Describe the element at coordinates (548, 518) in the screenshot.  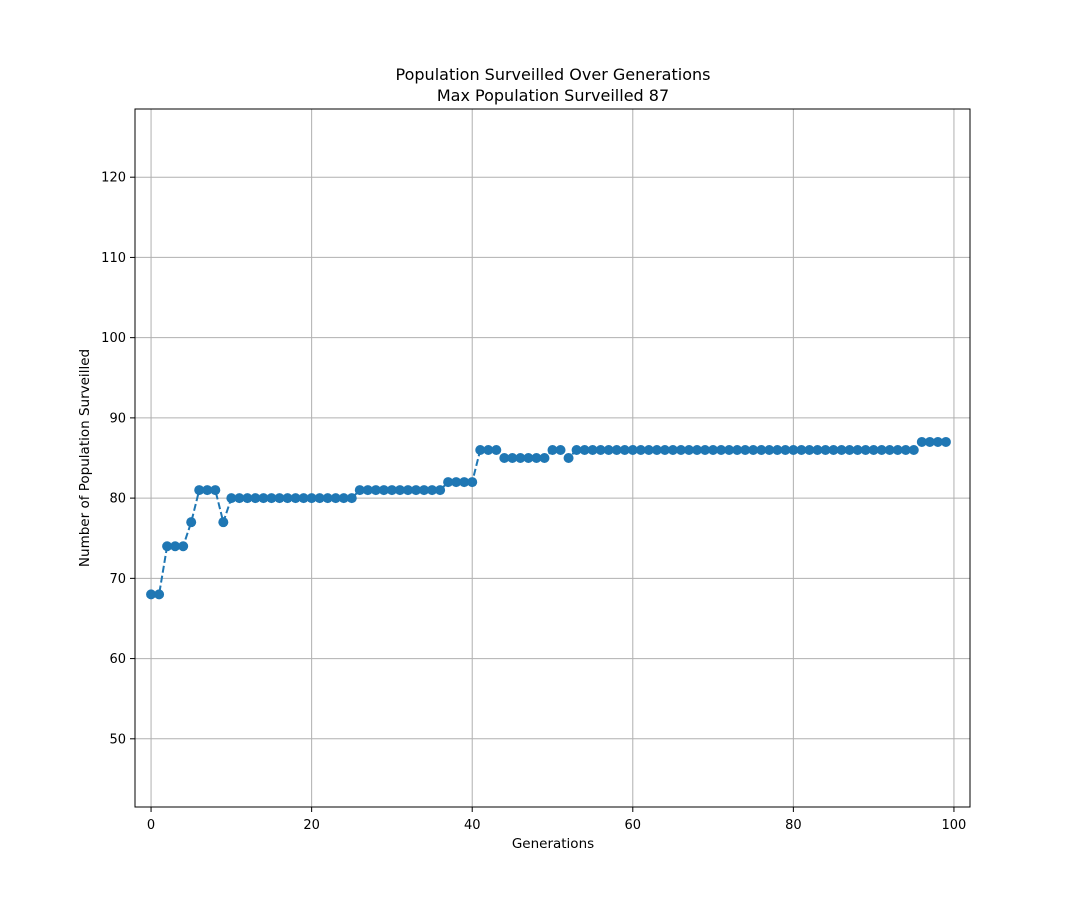
I see `series` at that location.